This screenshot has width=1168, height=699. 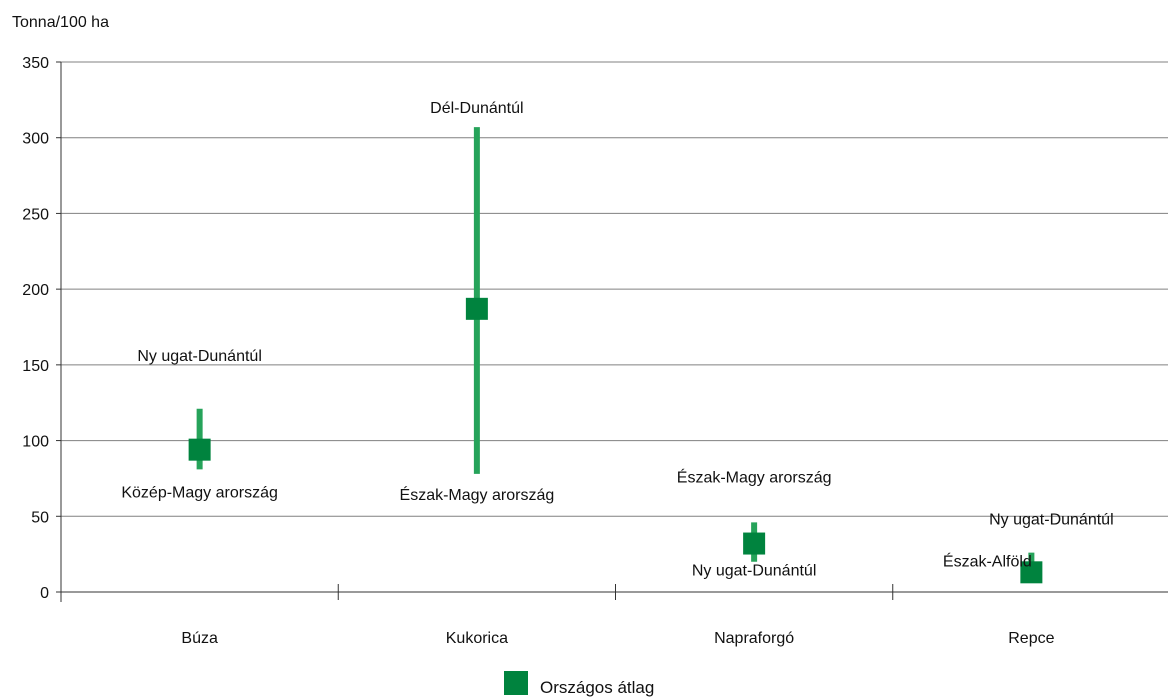 What do you see at coordinates (35, 366) in the screenshot?
I see `y-tick-label-150: 150` at bounding box center [35, 366].